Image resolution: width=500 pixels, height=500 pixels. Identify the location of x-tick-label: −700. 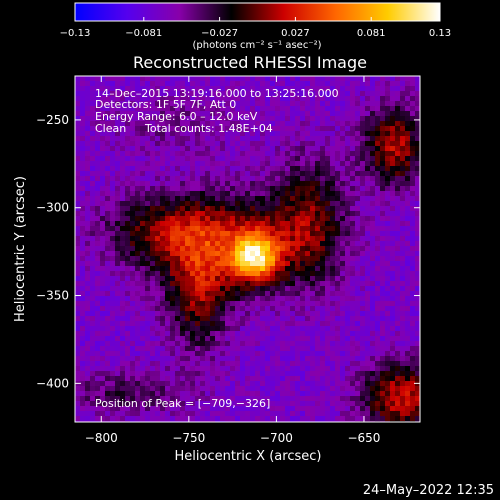
(276, 438).